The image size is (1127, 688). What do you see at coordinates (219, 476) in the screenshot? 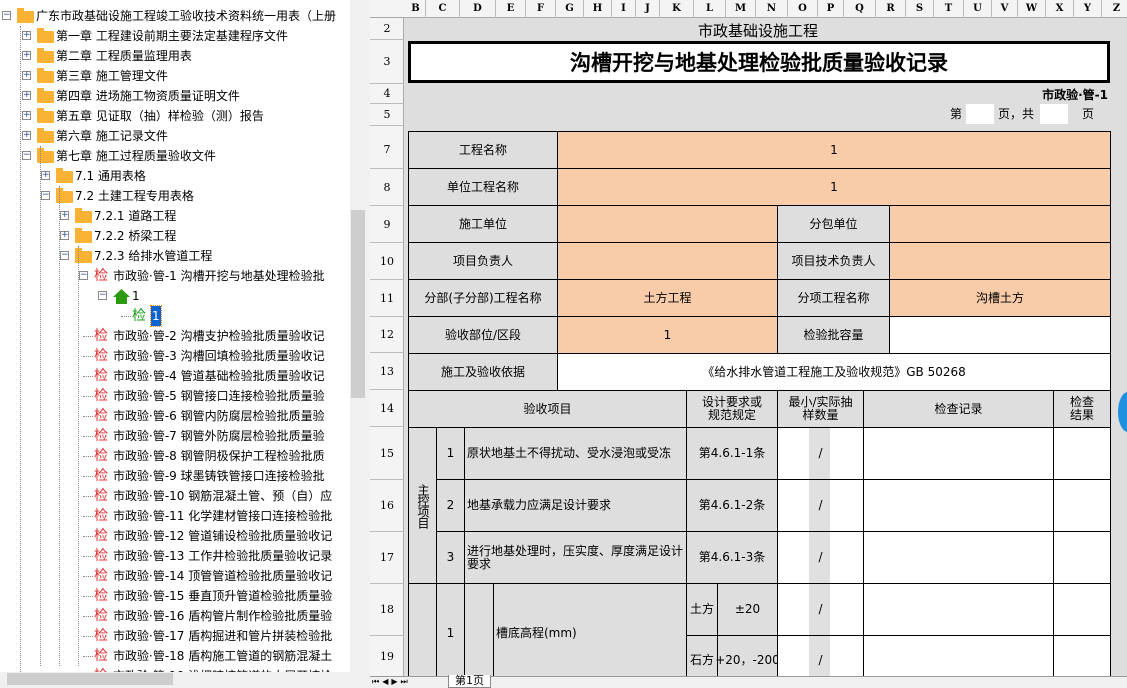
I see `tree-item-label: 市政验·管-9 球墨铸铁管接口连接检验批` at bounding box center [219, 476].